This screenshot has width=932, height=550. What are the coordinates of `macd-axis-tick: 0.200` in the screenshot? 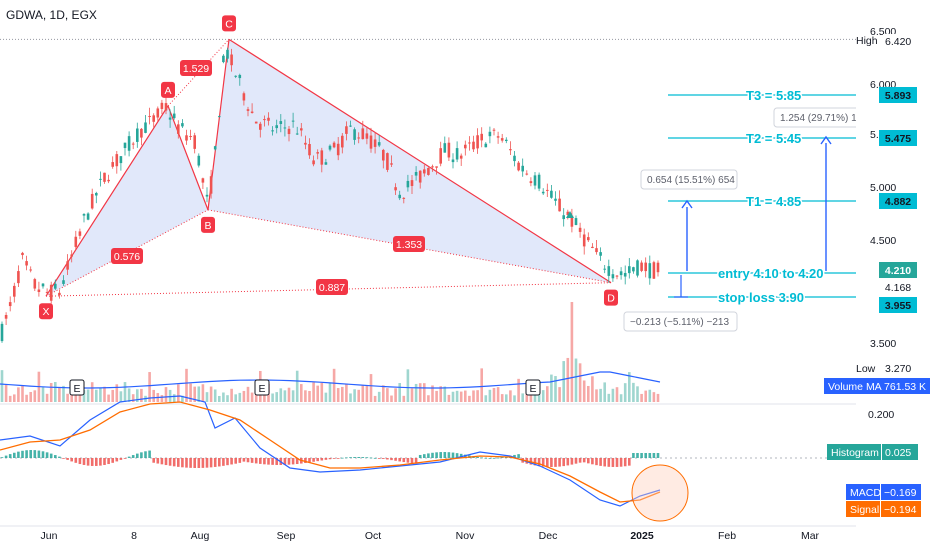 It's located at (881, 415).